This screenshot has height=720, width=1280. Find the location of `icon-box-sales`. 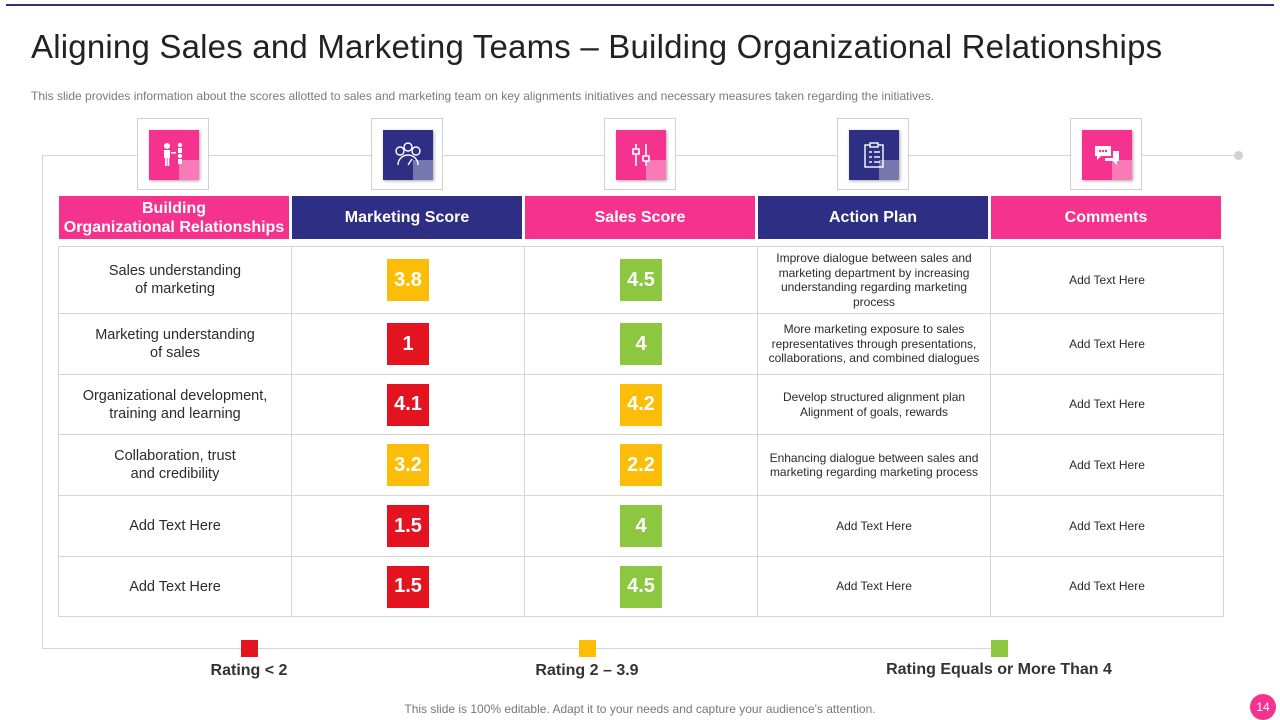

icon-box-sales is located at coordinates (640, 154).